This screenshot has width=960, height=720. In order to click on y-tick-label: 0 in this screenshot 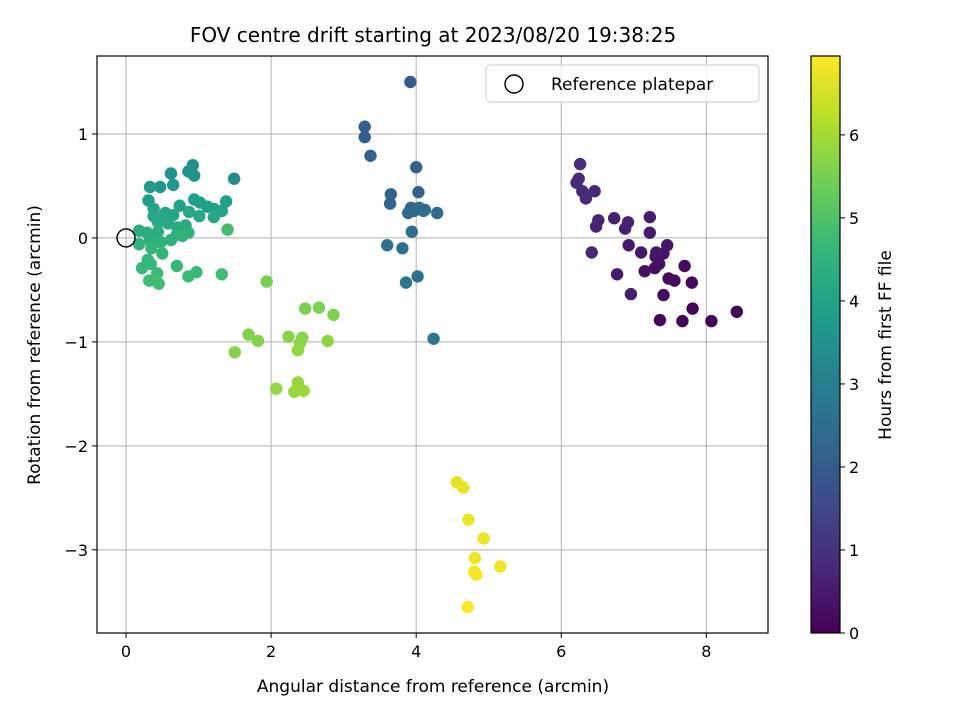, I will do `click(83, 238)`.